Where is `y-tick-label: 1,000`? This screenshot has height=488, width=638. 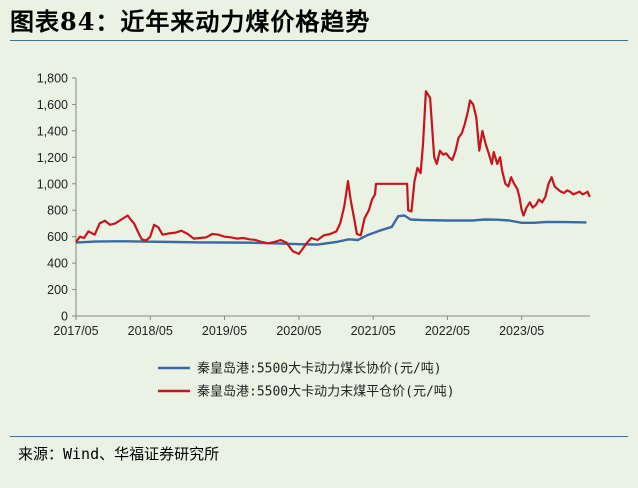 y-tick-label: 1,000 is located at coordinates (52, 184).